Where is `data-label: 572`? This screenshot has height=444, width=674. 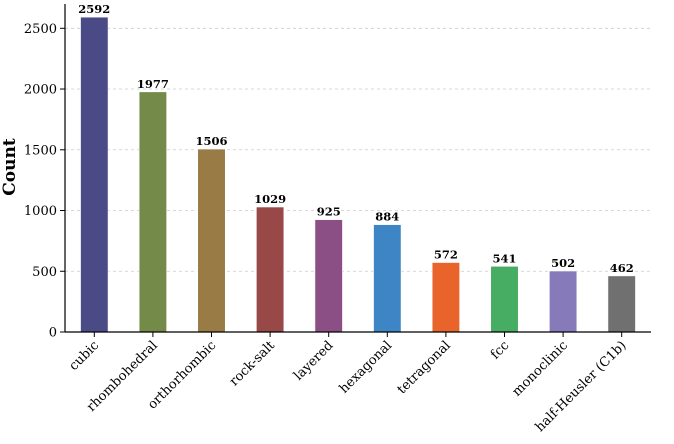 data-label: 572 is located at coordinates (446, 255).